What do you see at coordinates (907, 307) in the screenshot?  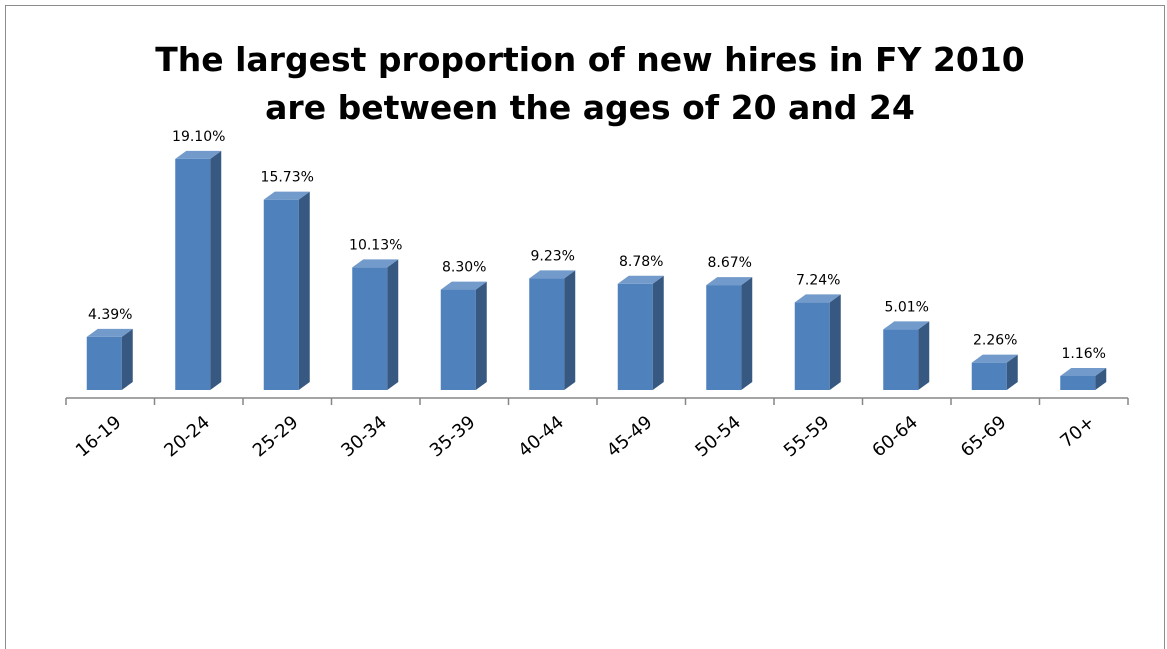 I see `value-label: 5.01%` at bounding box center [907, 307].